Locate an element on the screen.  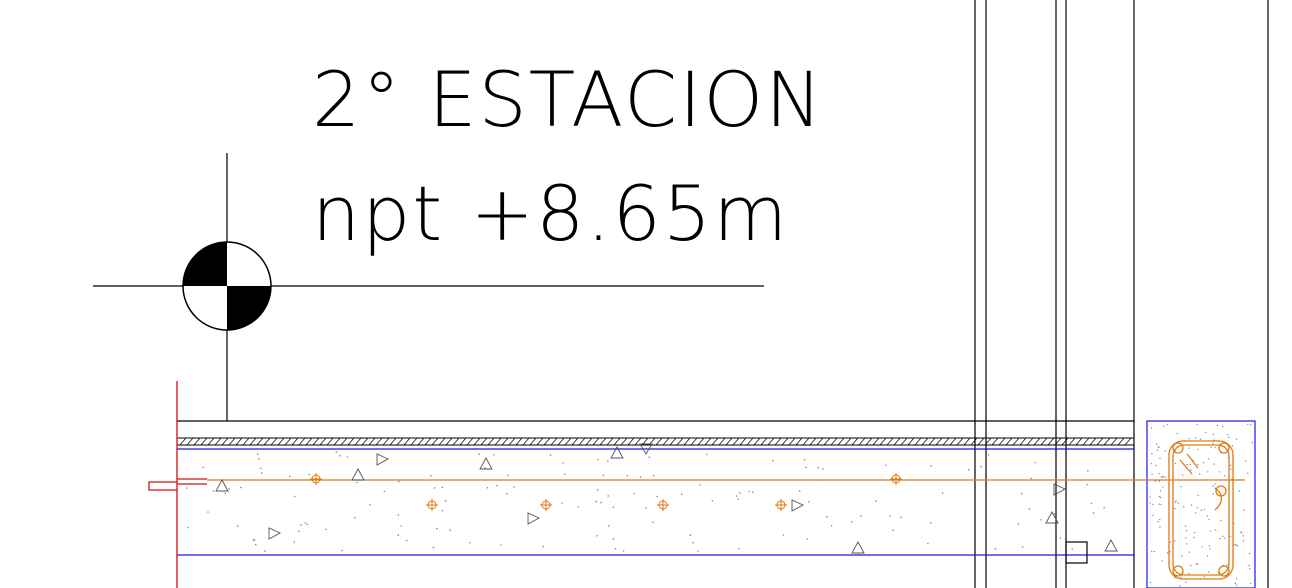
slab-finish-layer is located at coordinates (655, 433).